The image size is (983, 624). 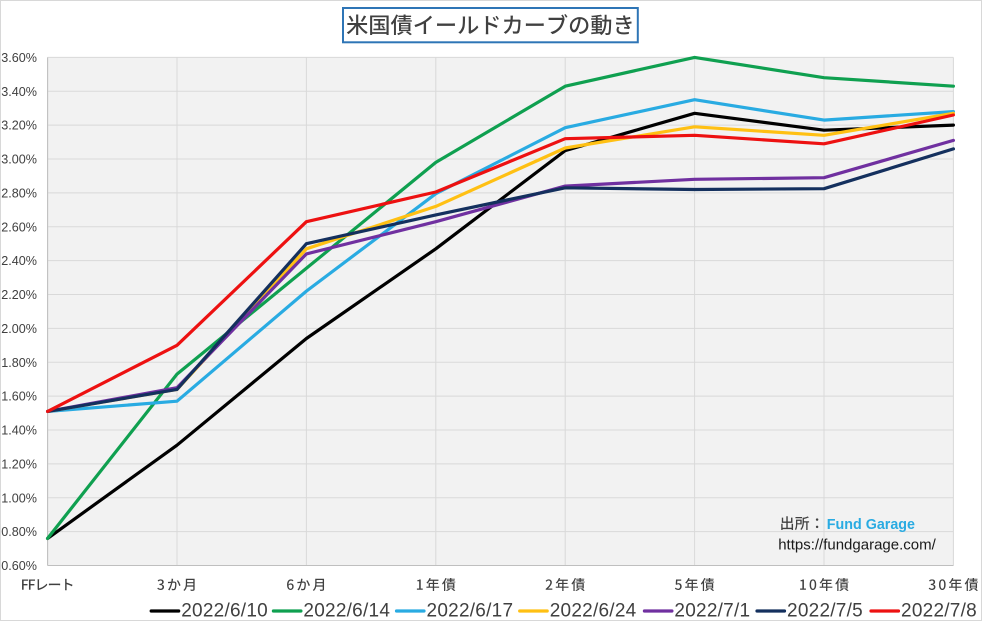 What do you see at coordinates (19, 261) in the screenshot?
I see `svg-text: 2.40%` at bounding box center [19, 261].